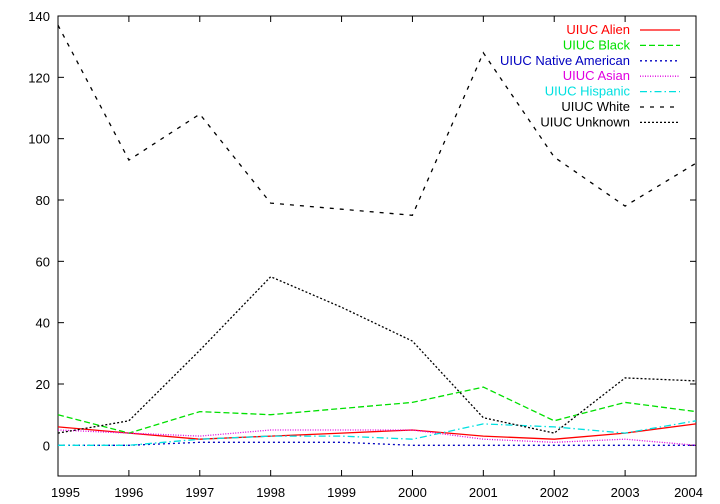  Describe the element at coordinates (128, 492) in the screenshot. I see `x-tick-label: 1996` at that location.